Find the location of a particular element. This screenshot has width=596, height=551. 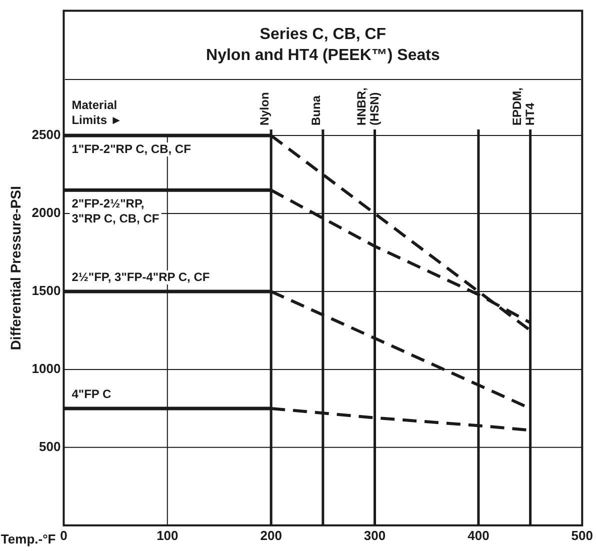

x-tick-label: 500 is located at coordinates (582, 535).